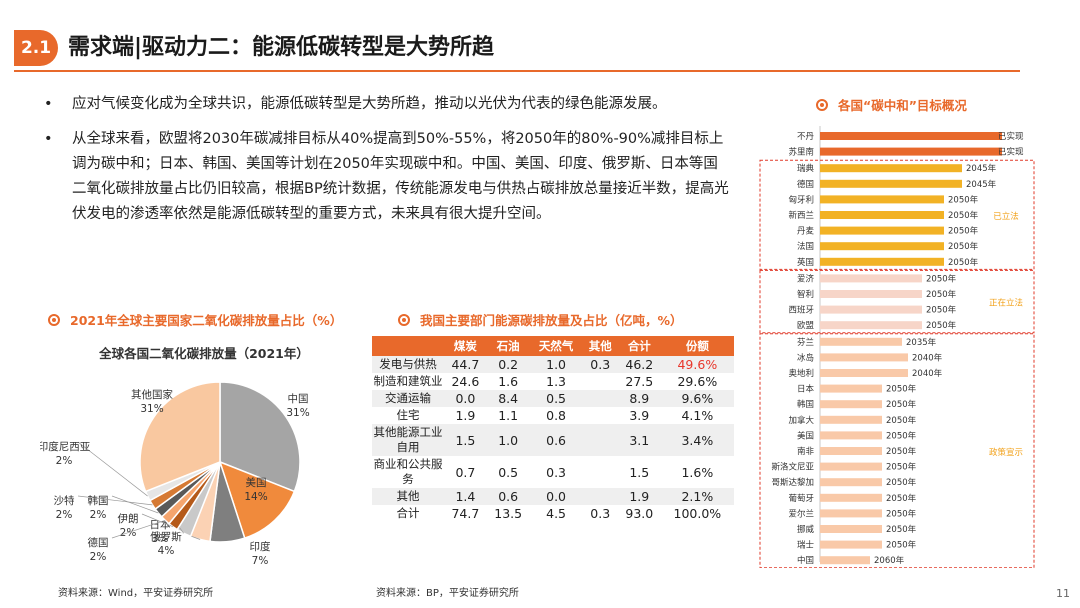  Describe the element at coordinates (98, 515) in the screenshot. I see `pie-slice-value: 2%` at that location.